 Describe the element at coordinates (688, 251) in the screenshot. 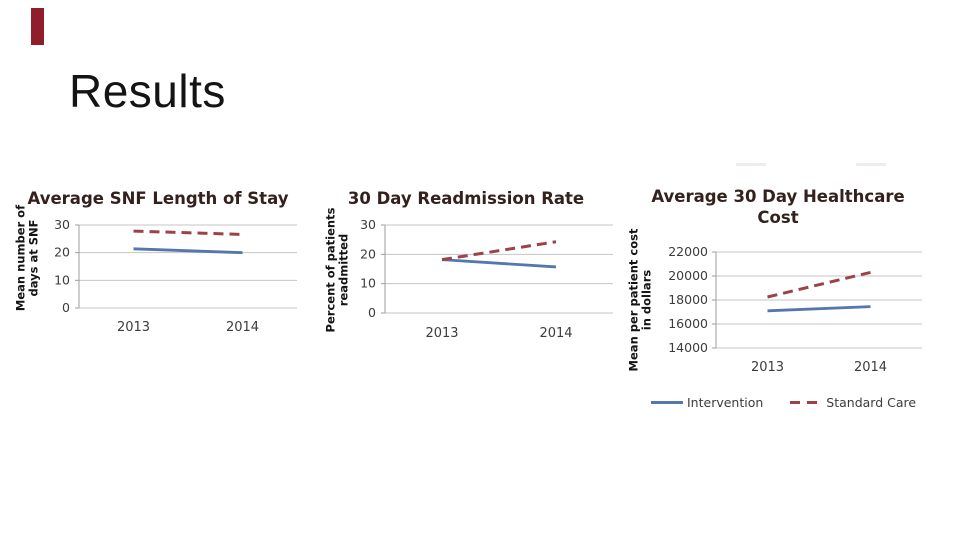

I see `y-tick-label: 22000` at that location.